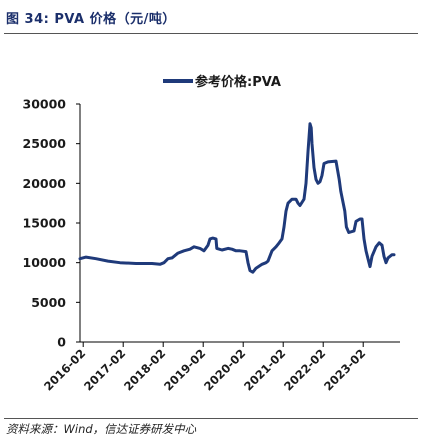 The image size is (440, 448). Describe the element at coordinates (61, 342) in the screenshot. I see `y-tick-label: 0` at that location.